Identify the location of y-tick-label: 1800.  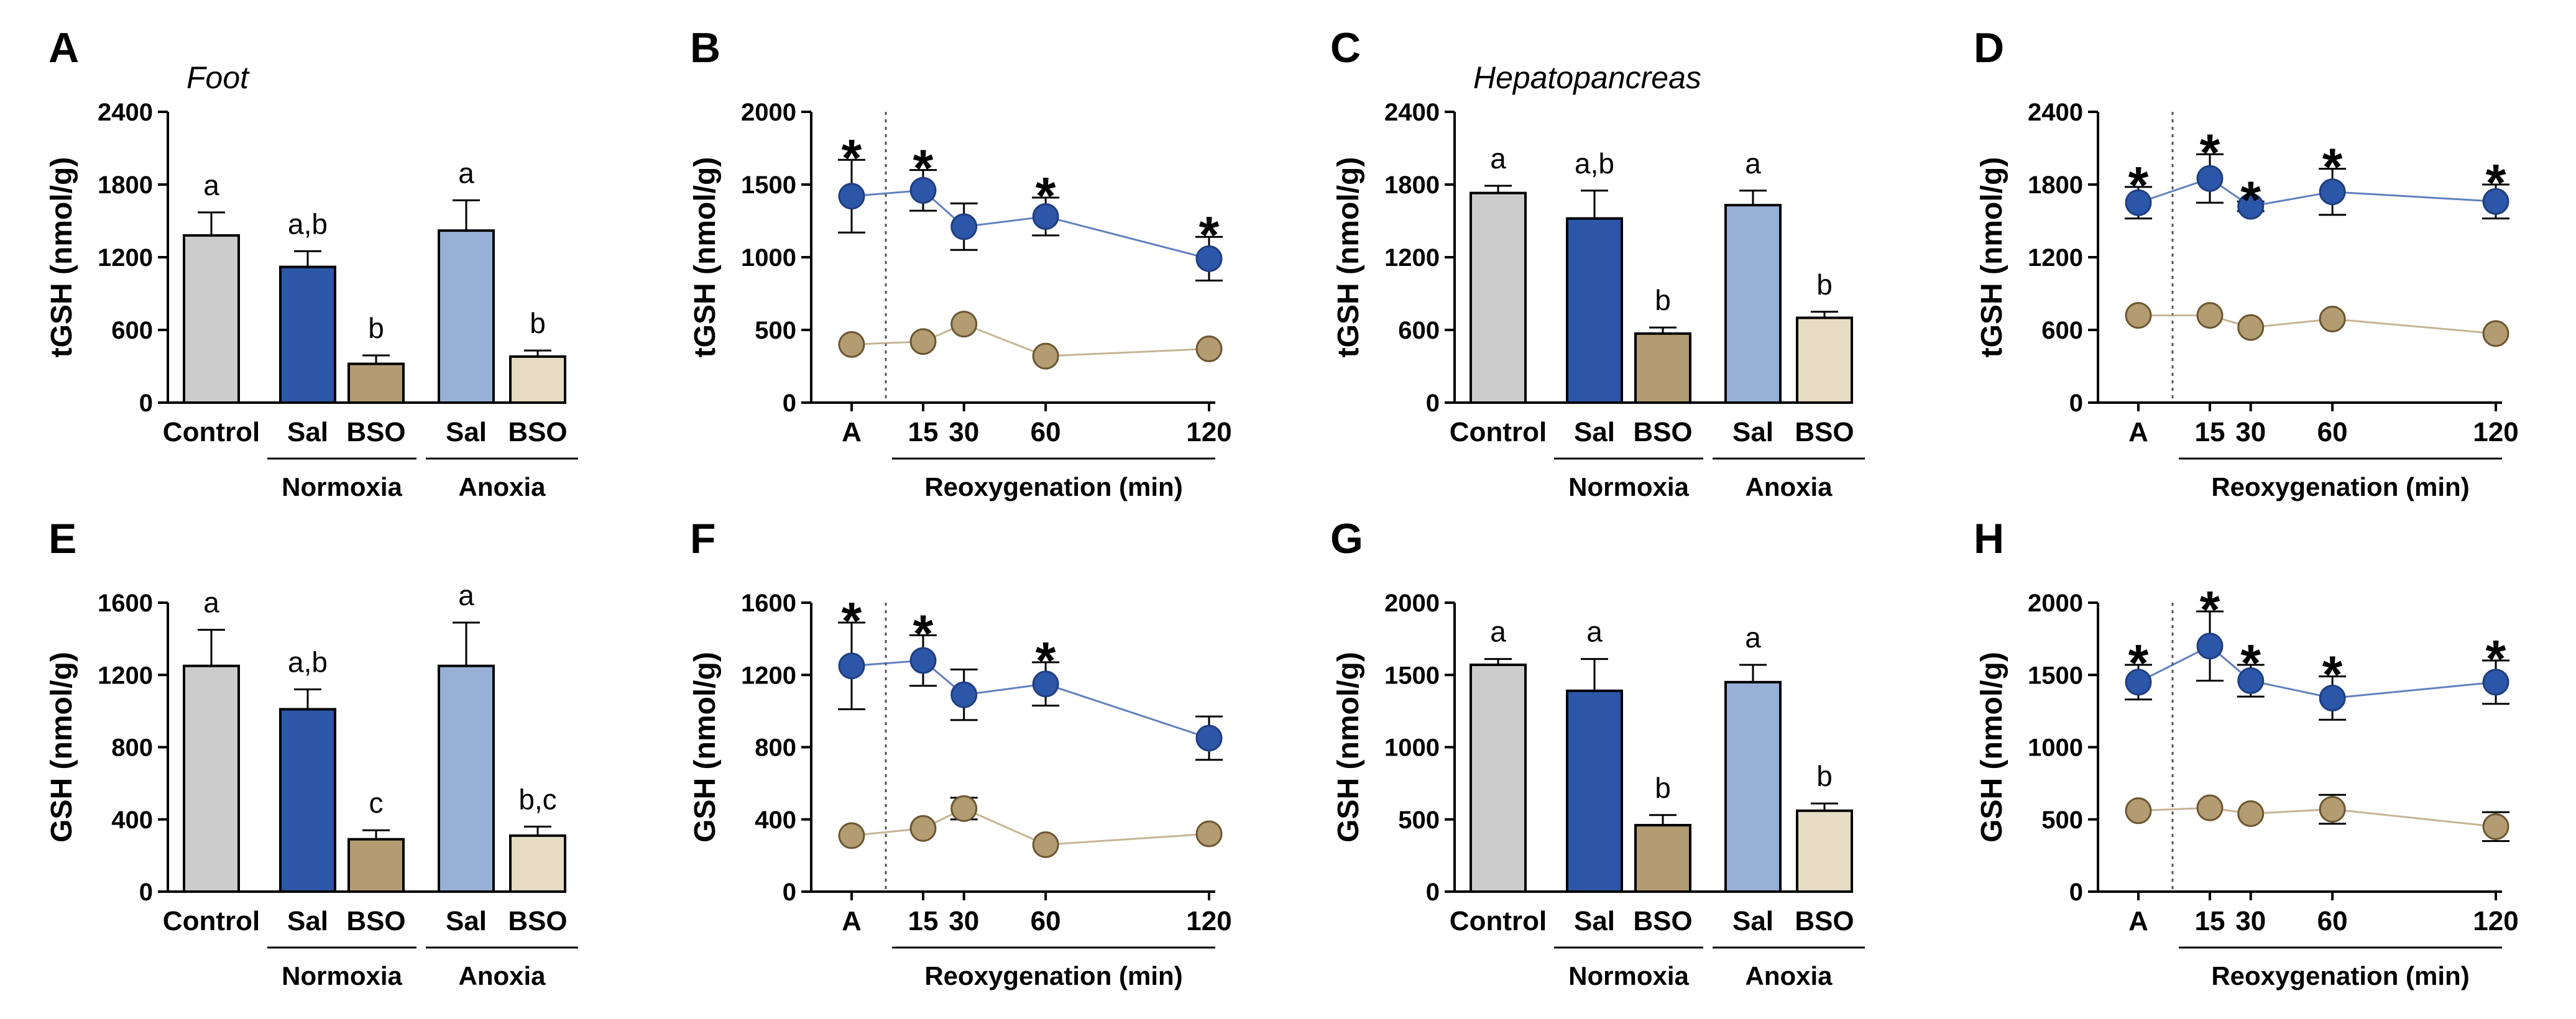
(1412, 185).